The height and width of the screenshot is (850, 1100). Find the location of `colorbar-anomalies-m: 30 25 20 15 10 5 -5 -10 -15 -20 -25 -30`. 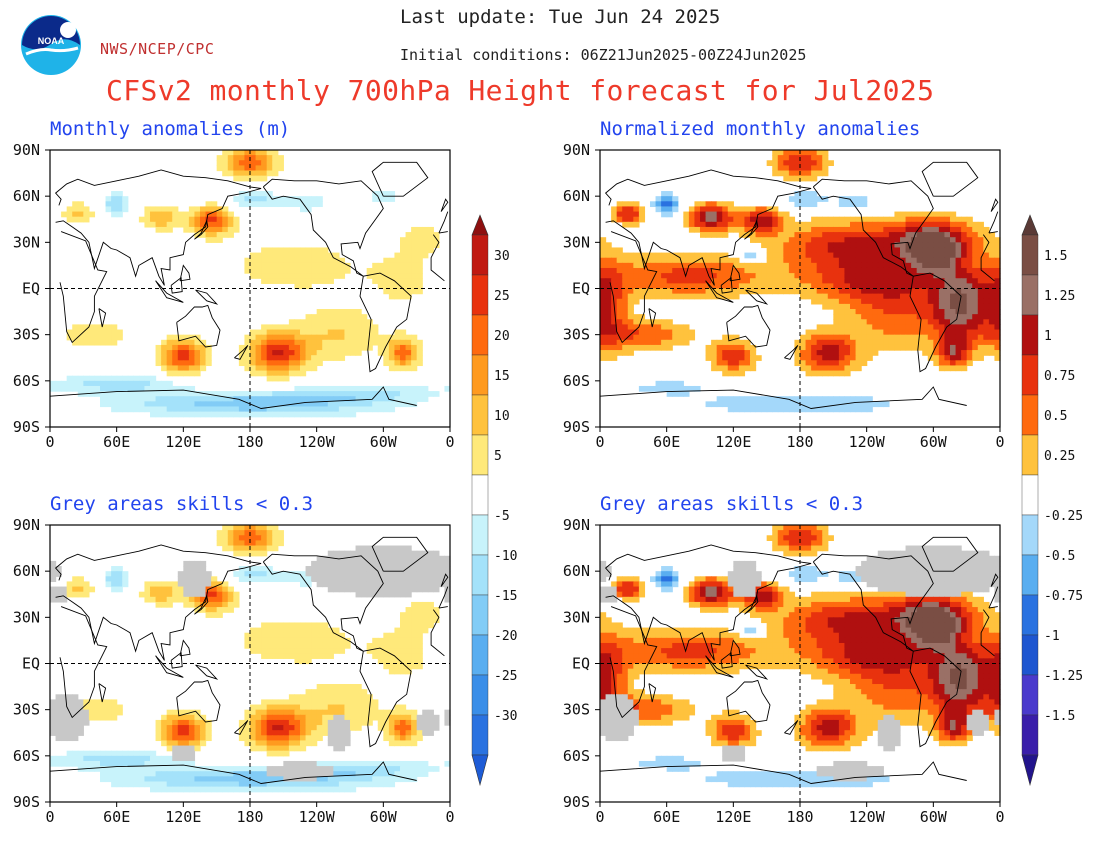

colorbar-anomalies-m: 30 25 20 15 10 5 -5 -10 -15 -20 -25 -30 is located at coordinates (494, 500).